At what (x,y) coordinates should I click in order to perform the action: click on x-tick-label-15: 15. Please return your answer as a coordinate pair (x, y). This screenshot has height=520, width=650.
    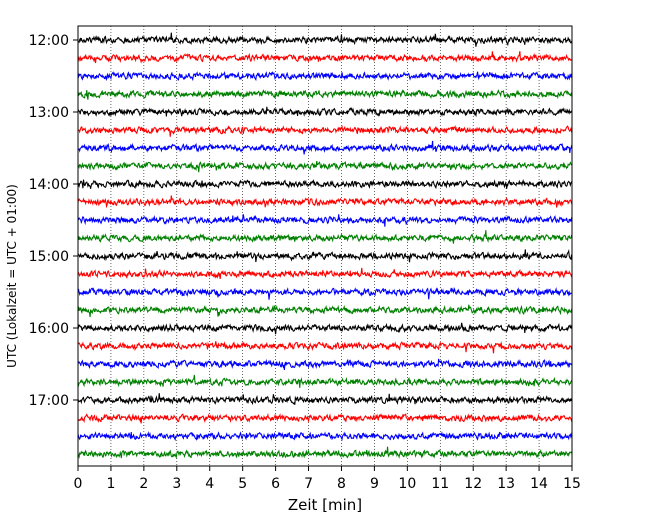
    Looking at the image, I should click on (572, 484).